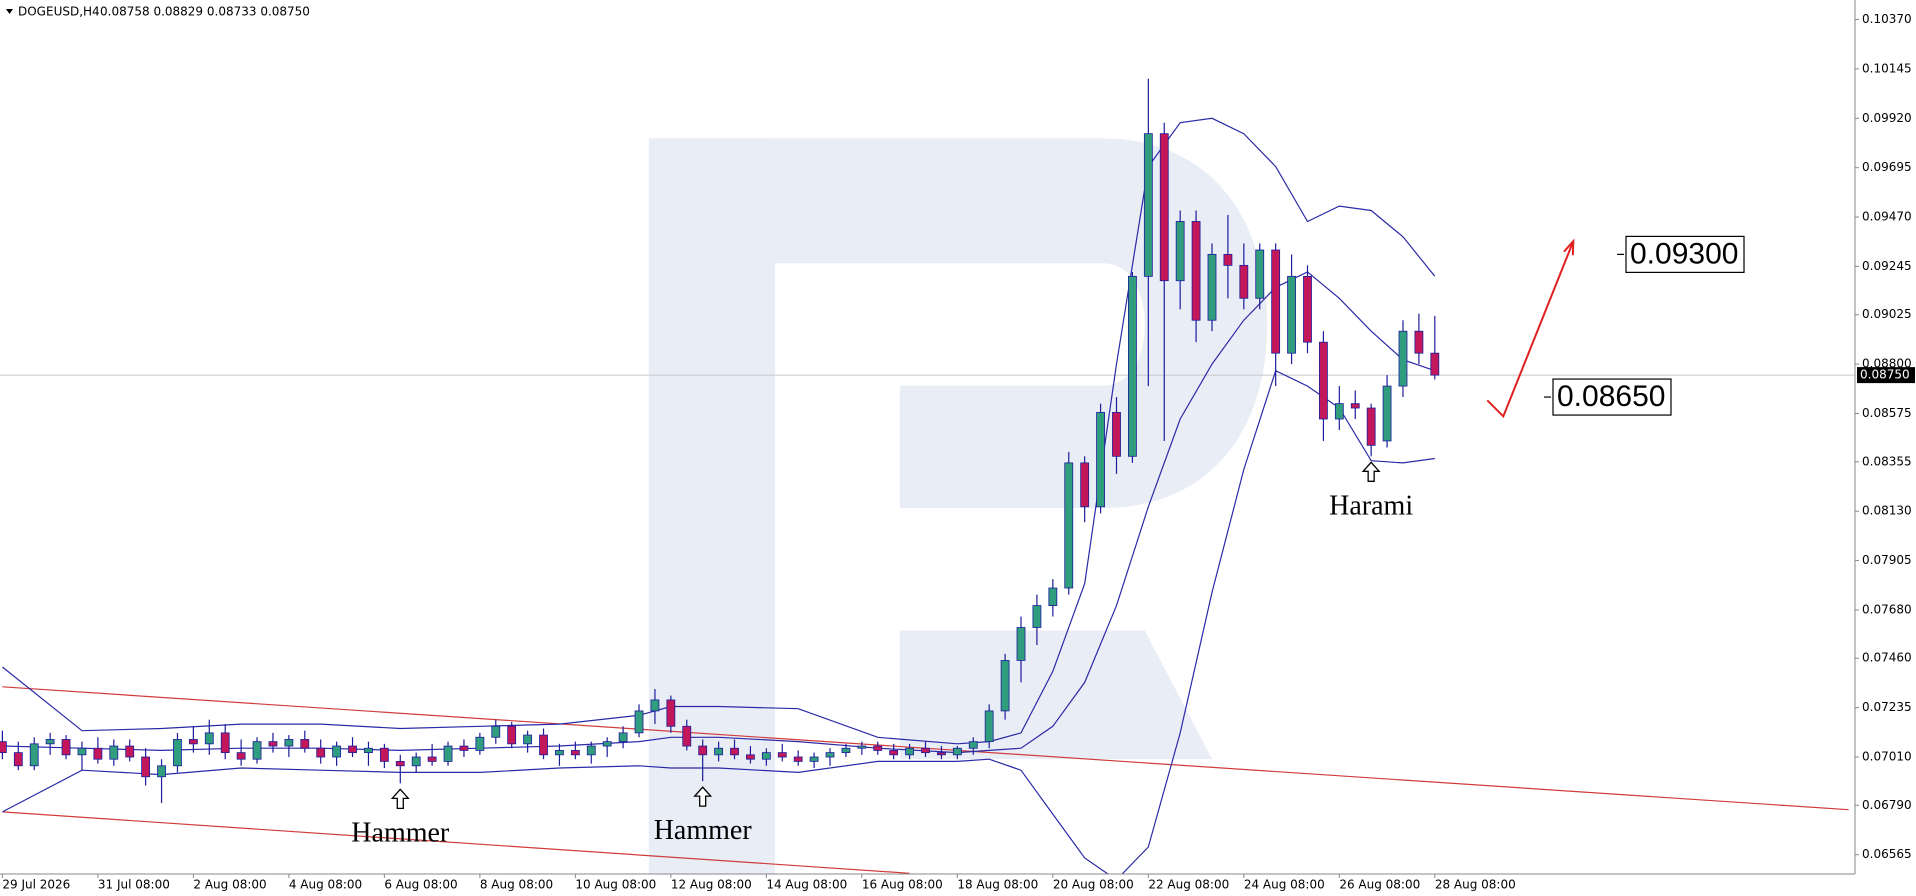 Image resolution: width=1916 pixels, height=896 pixels. What do you see at coordinates (1887, 266) in the screenshot?
I see `y-tick-label: 0.09245` at bounding box center [1887, 266].